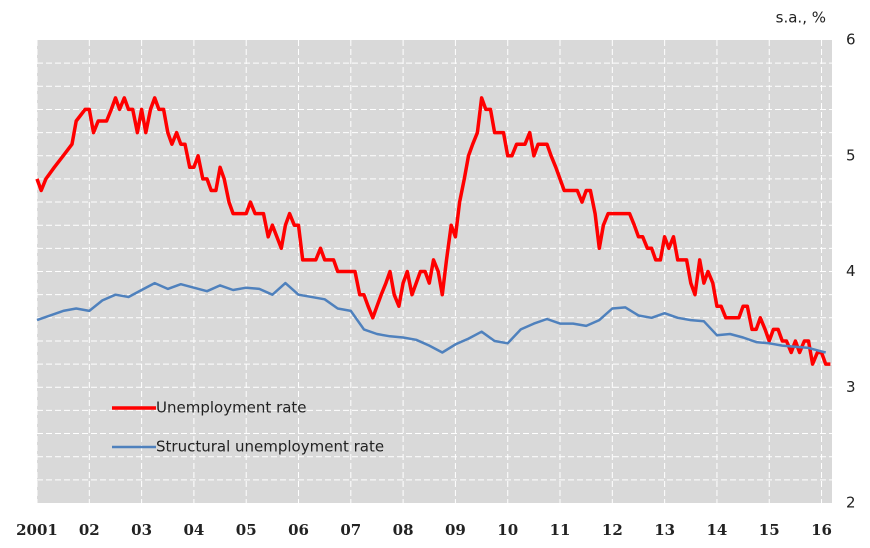 The image size is (870, 548). I want to click on x-tick-label: 12, so click(612, 530).